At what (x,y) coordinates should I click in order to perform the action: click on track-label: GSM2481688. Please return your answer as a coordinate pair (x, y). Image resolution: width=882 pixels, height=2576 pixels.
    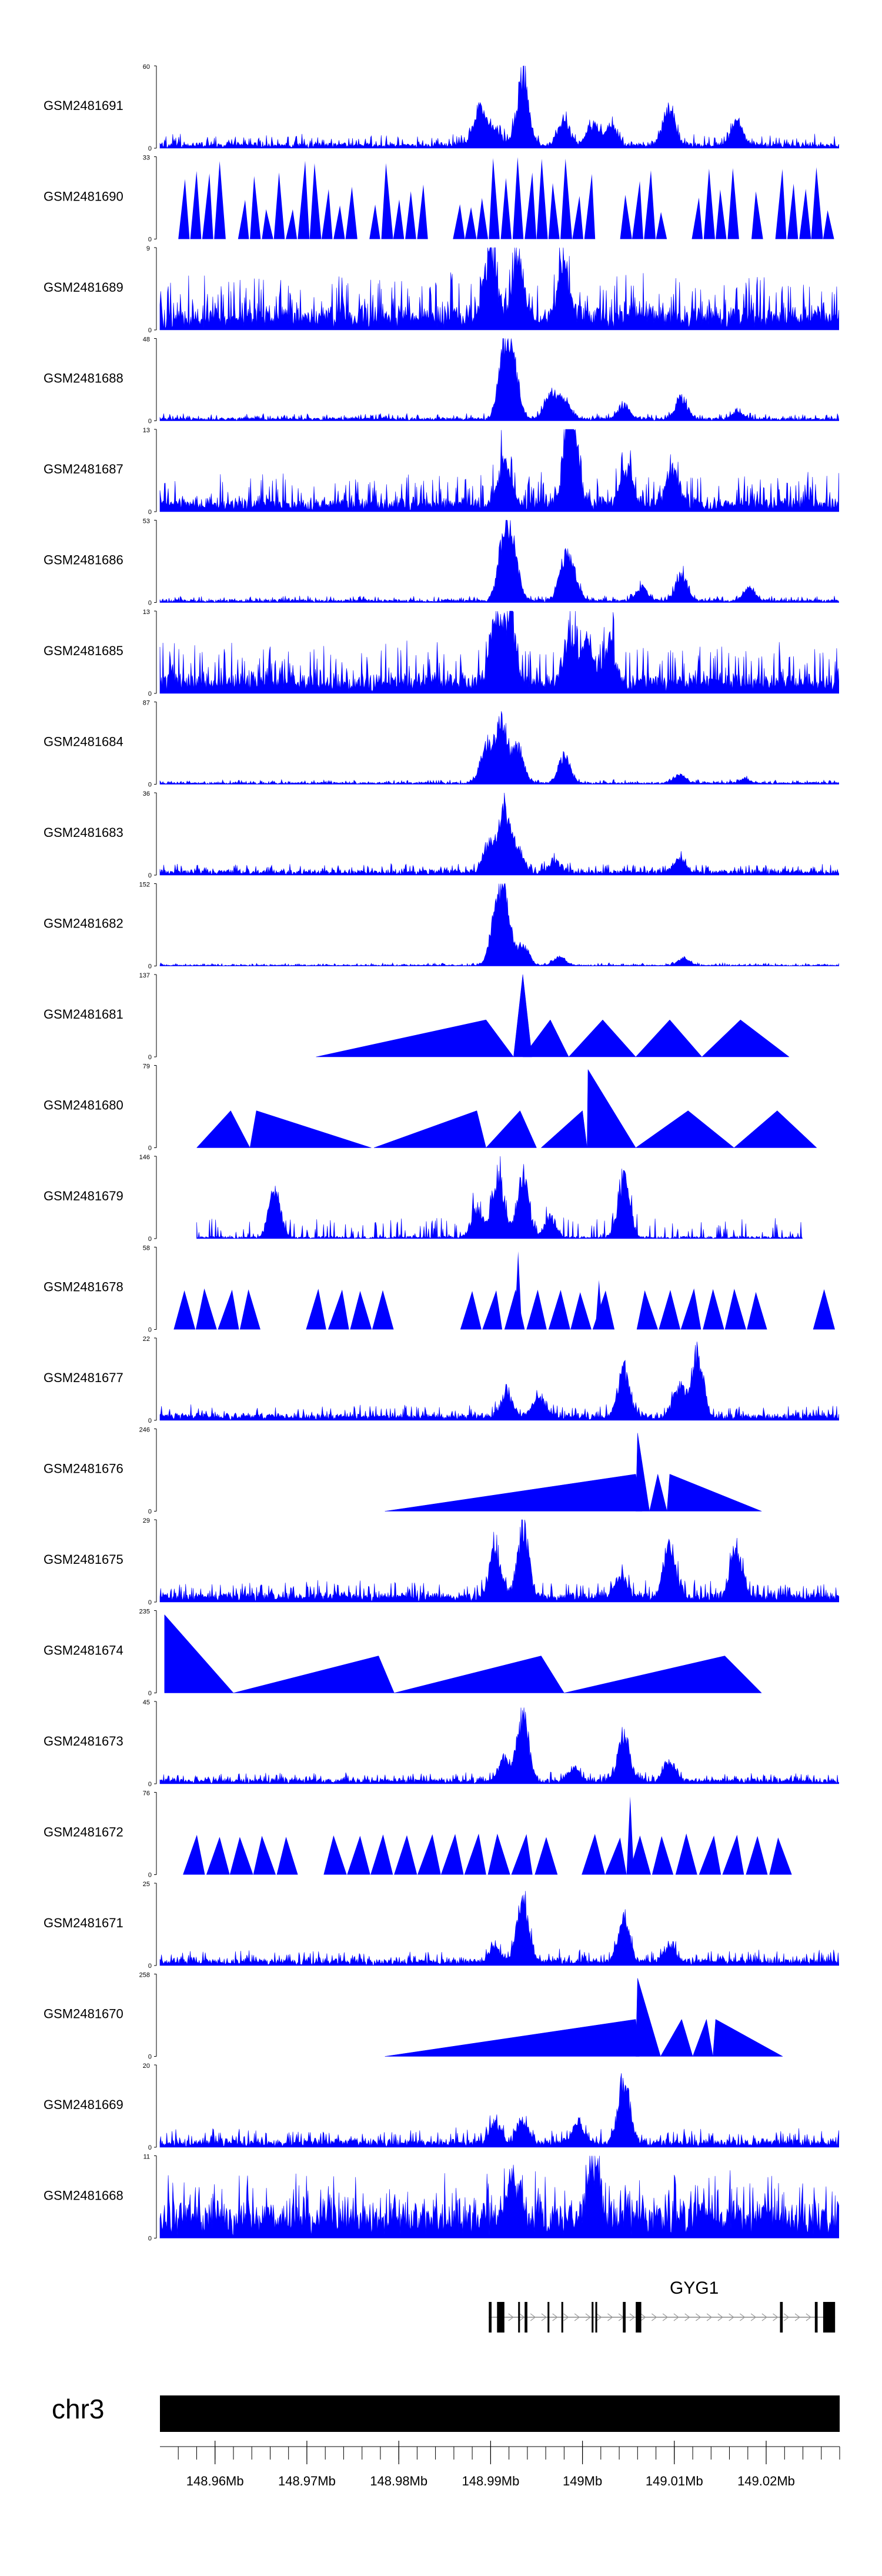
    Looking at the image, I should click on (83, 378).